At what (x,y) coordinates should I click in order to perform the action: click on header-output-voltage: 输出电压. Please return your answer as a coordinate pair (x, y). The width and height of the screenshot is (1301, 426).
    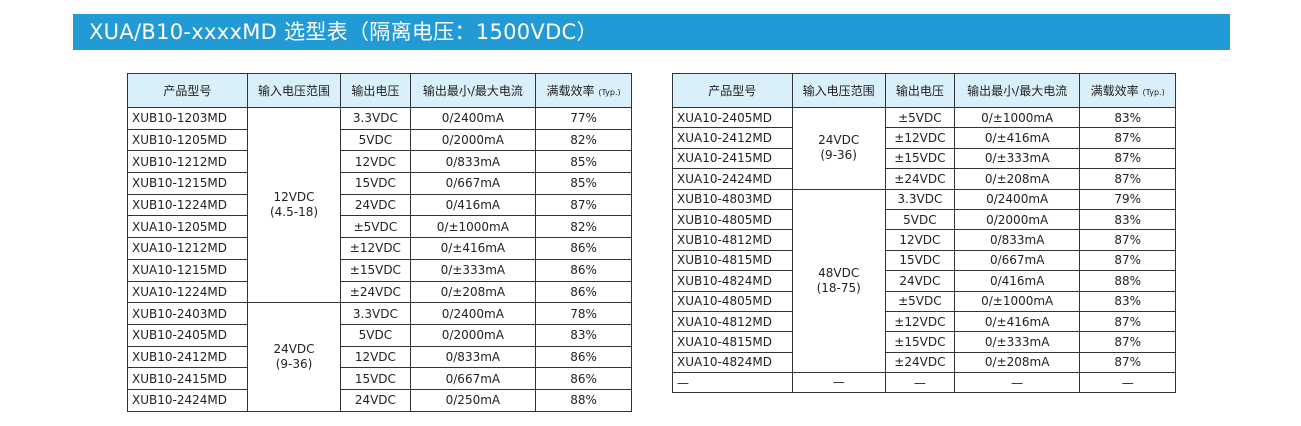
    Looking at the image, I should click on (919, 90).